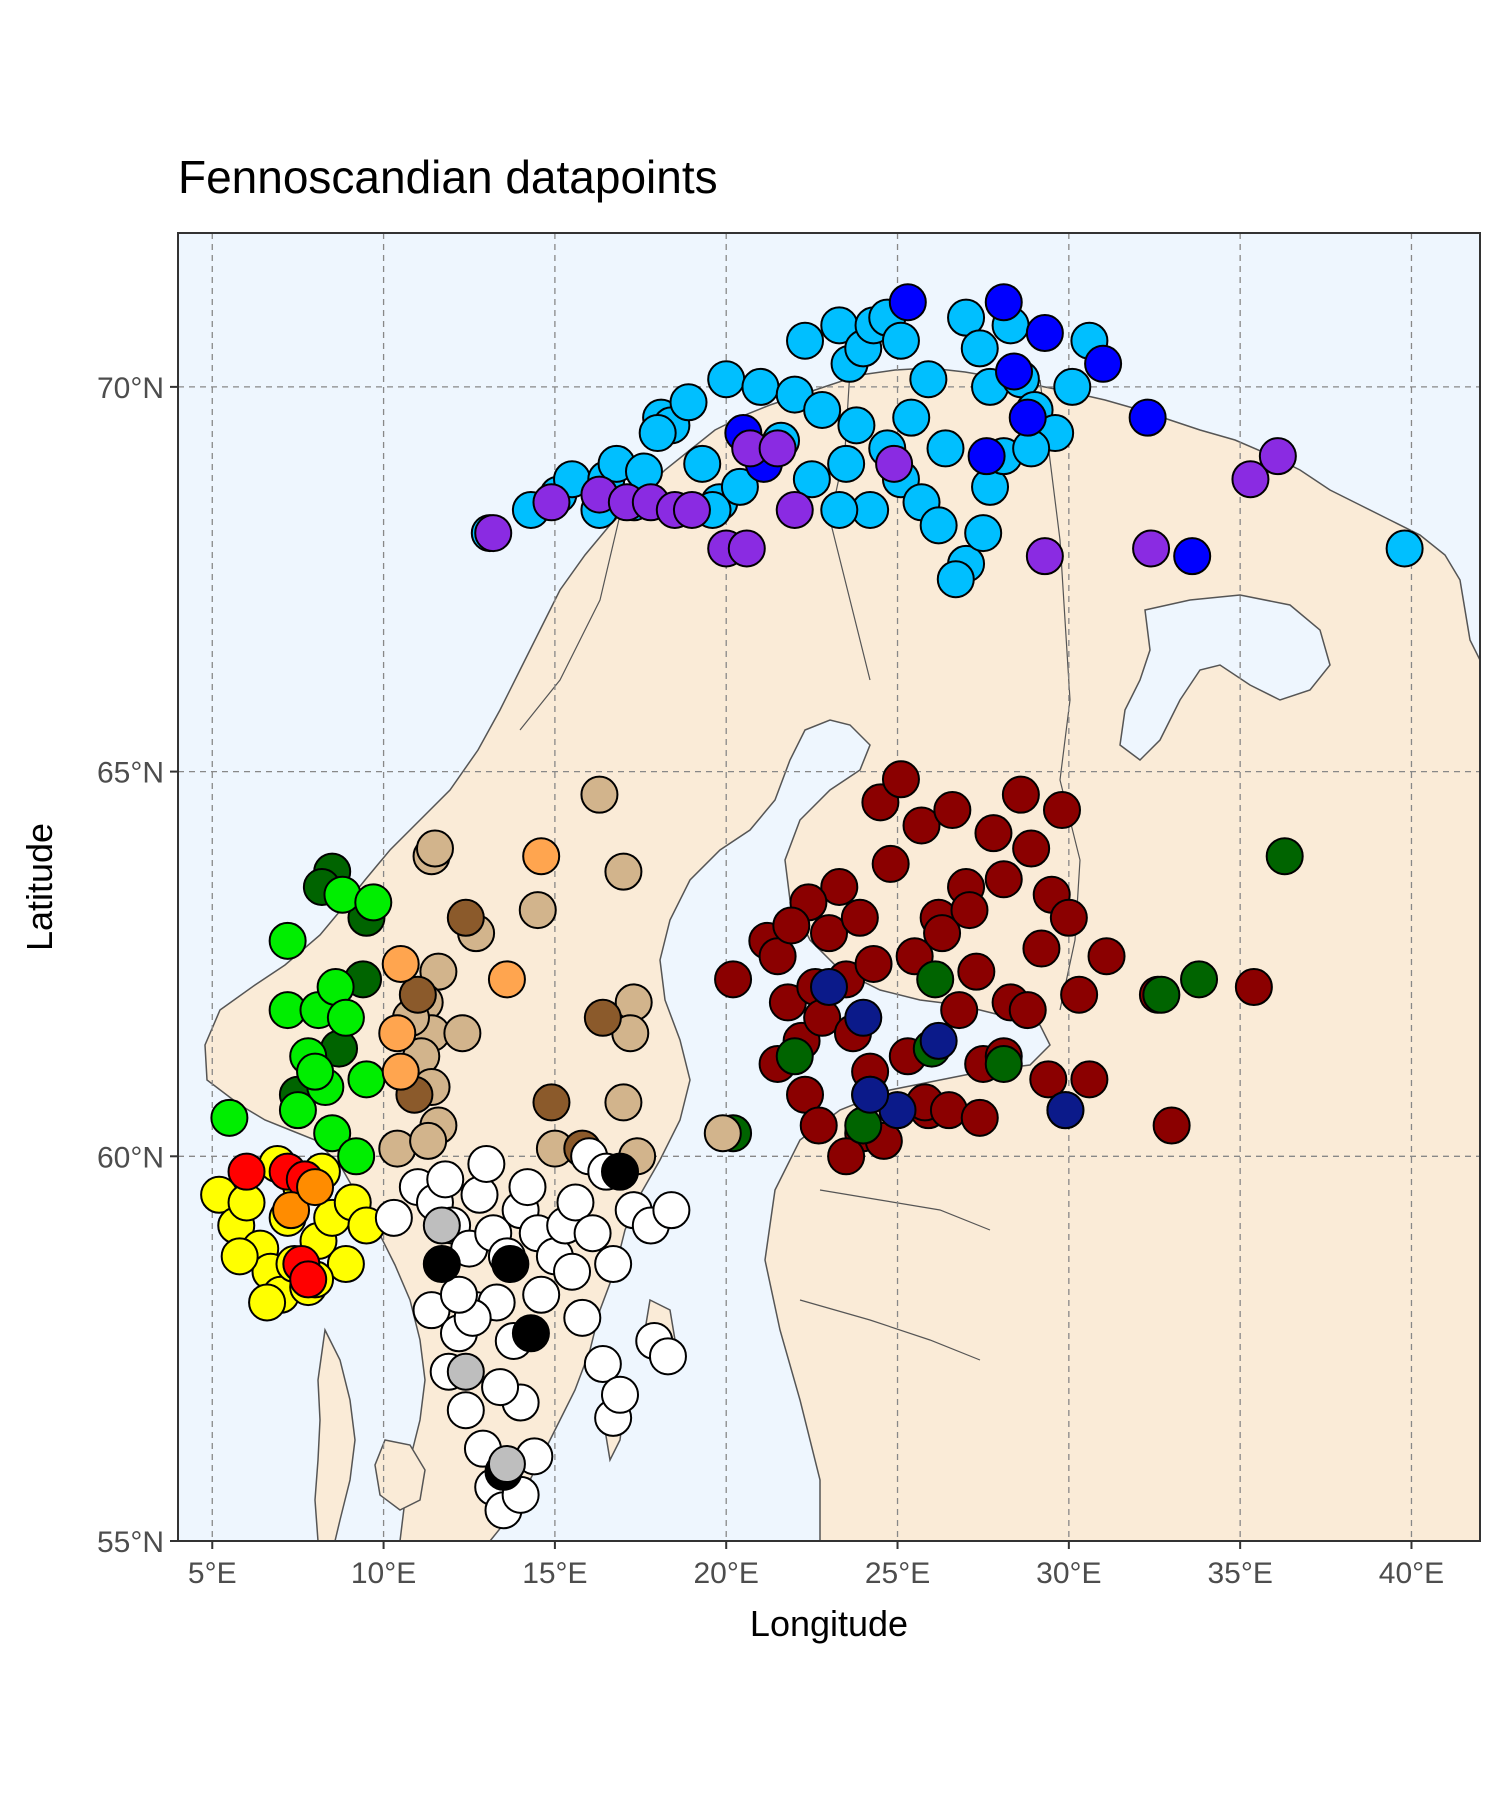 This screenshot has height=1800, width=1500. Describe the element at coordinates (39, 887) in the screenshot. I see `y-axis-title: Latitude` at that location.